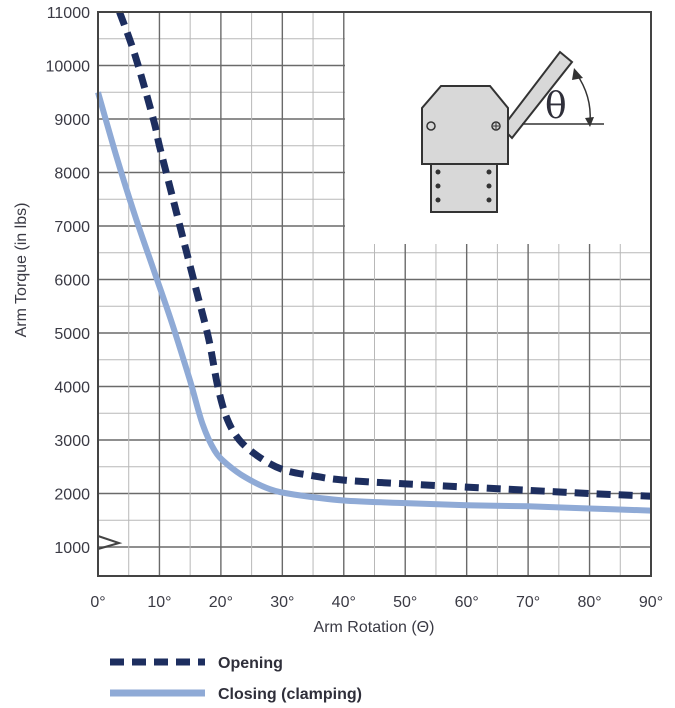 Image resolution: width=675 pixels, height=708 pixels. I want to click on y-tick-label: 6000, so click(72, 281).